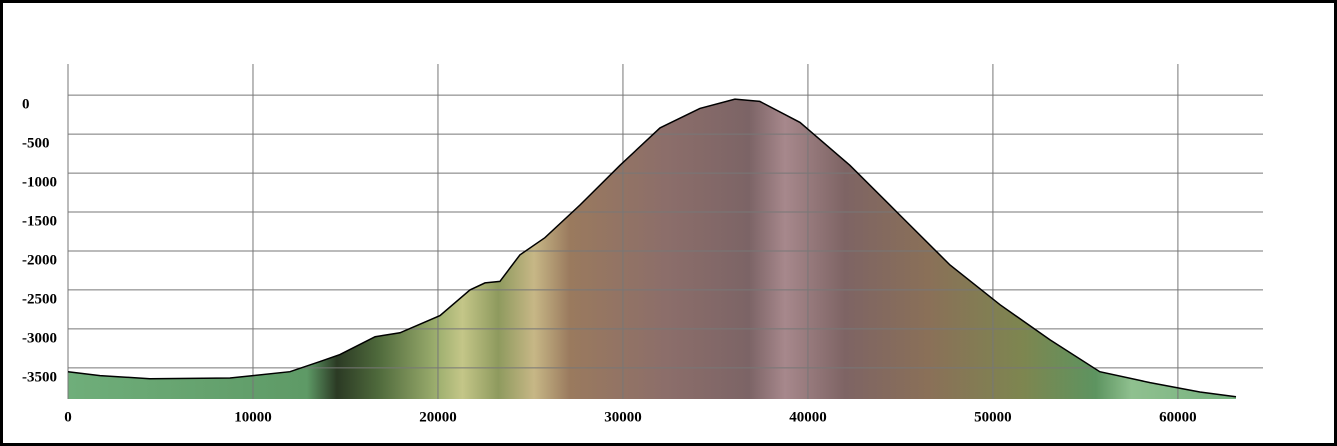  What do you see at coordinates (39, 221) in the screenshot?
I see `y-tick-label: -1500` at bounding box center [39, 221].